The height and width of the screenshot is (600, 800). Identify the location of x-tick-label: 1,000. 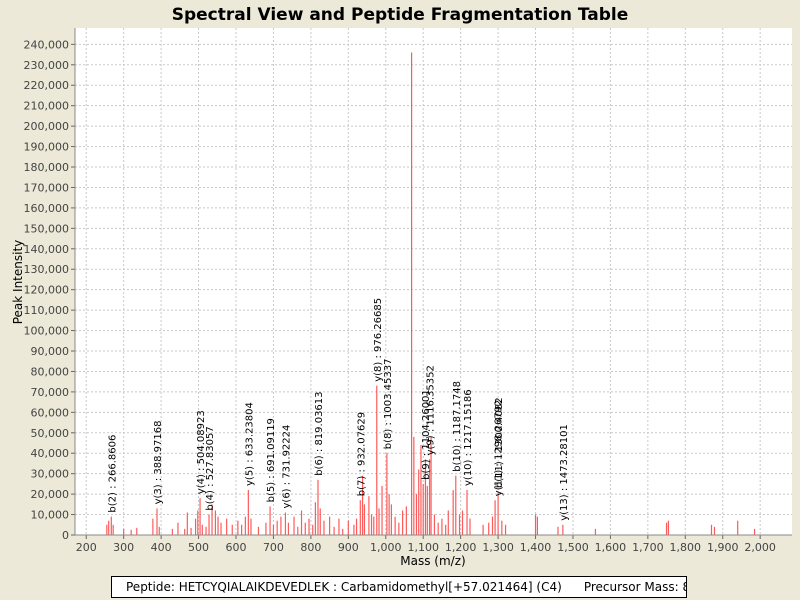
(386, 547).